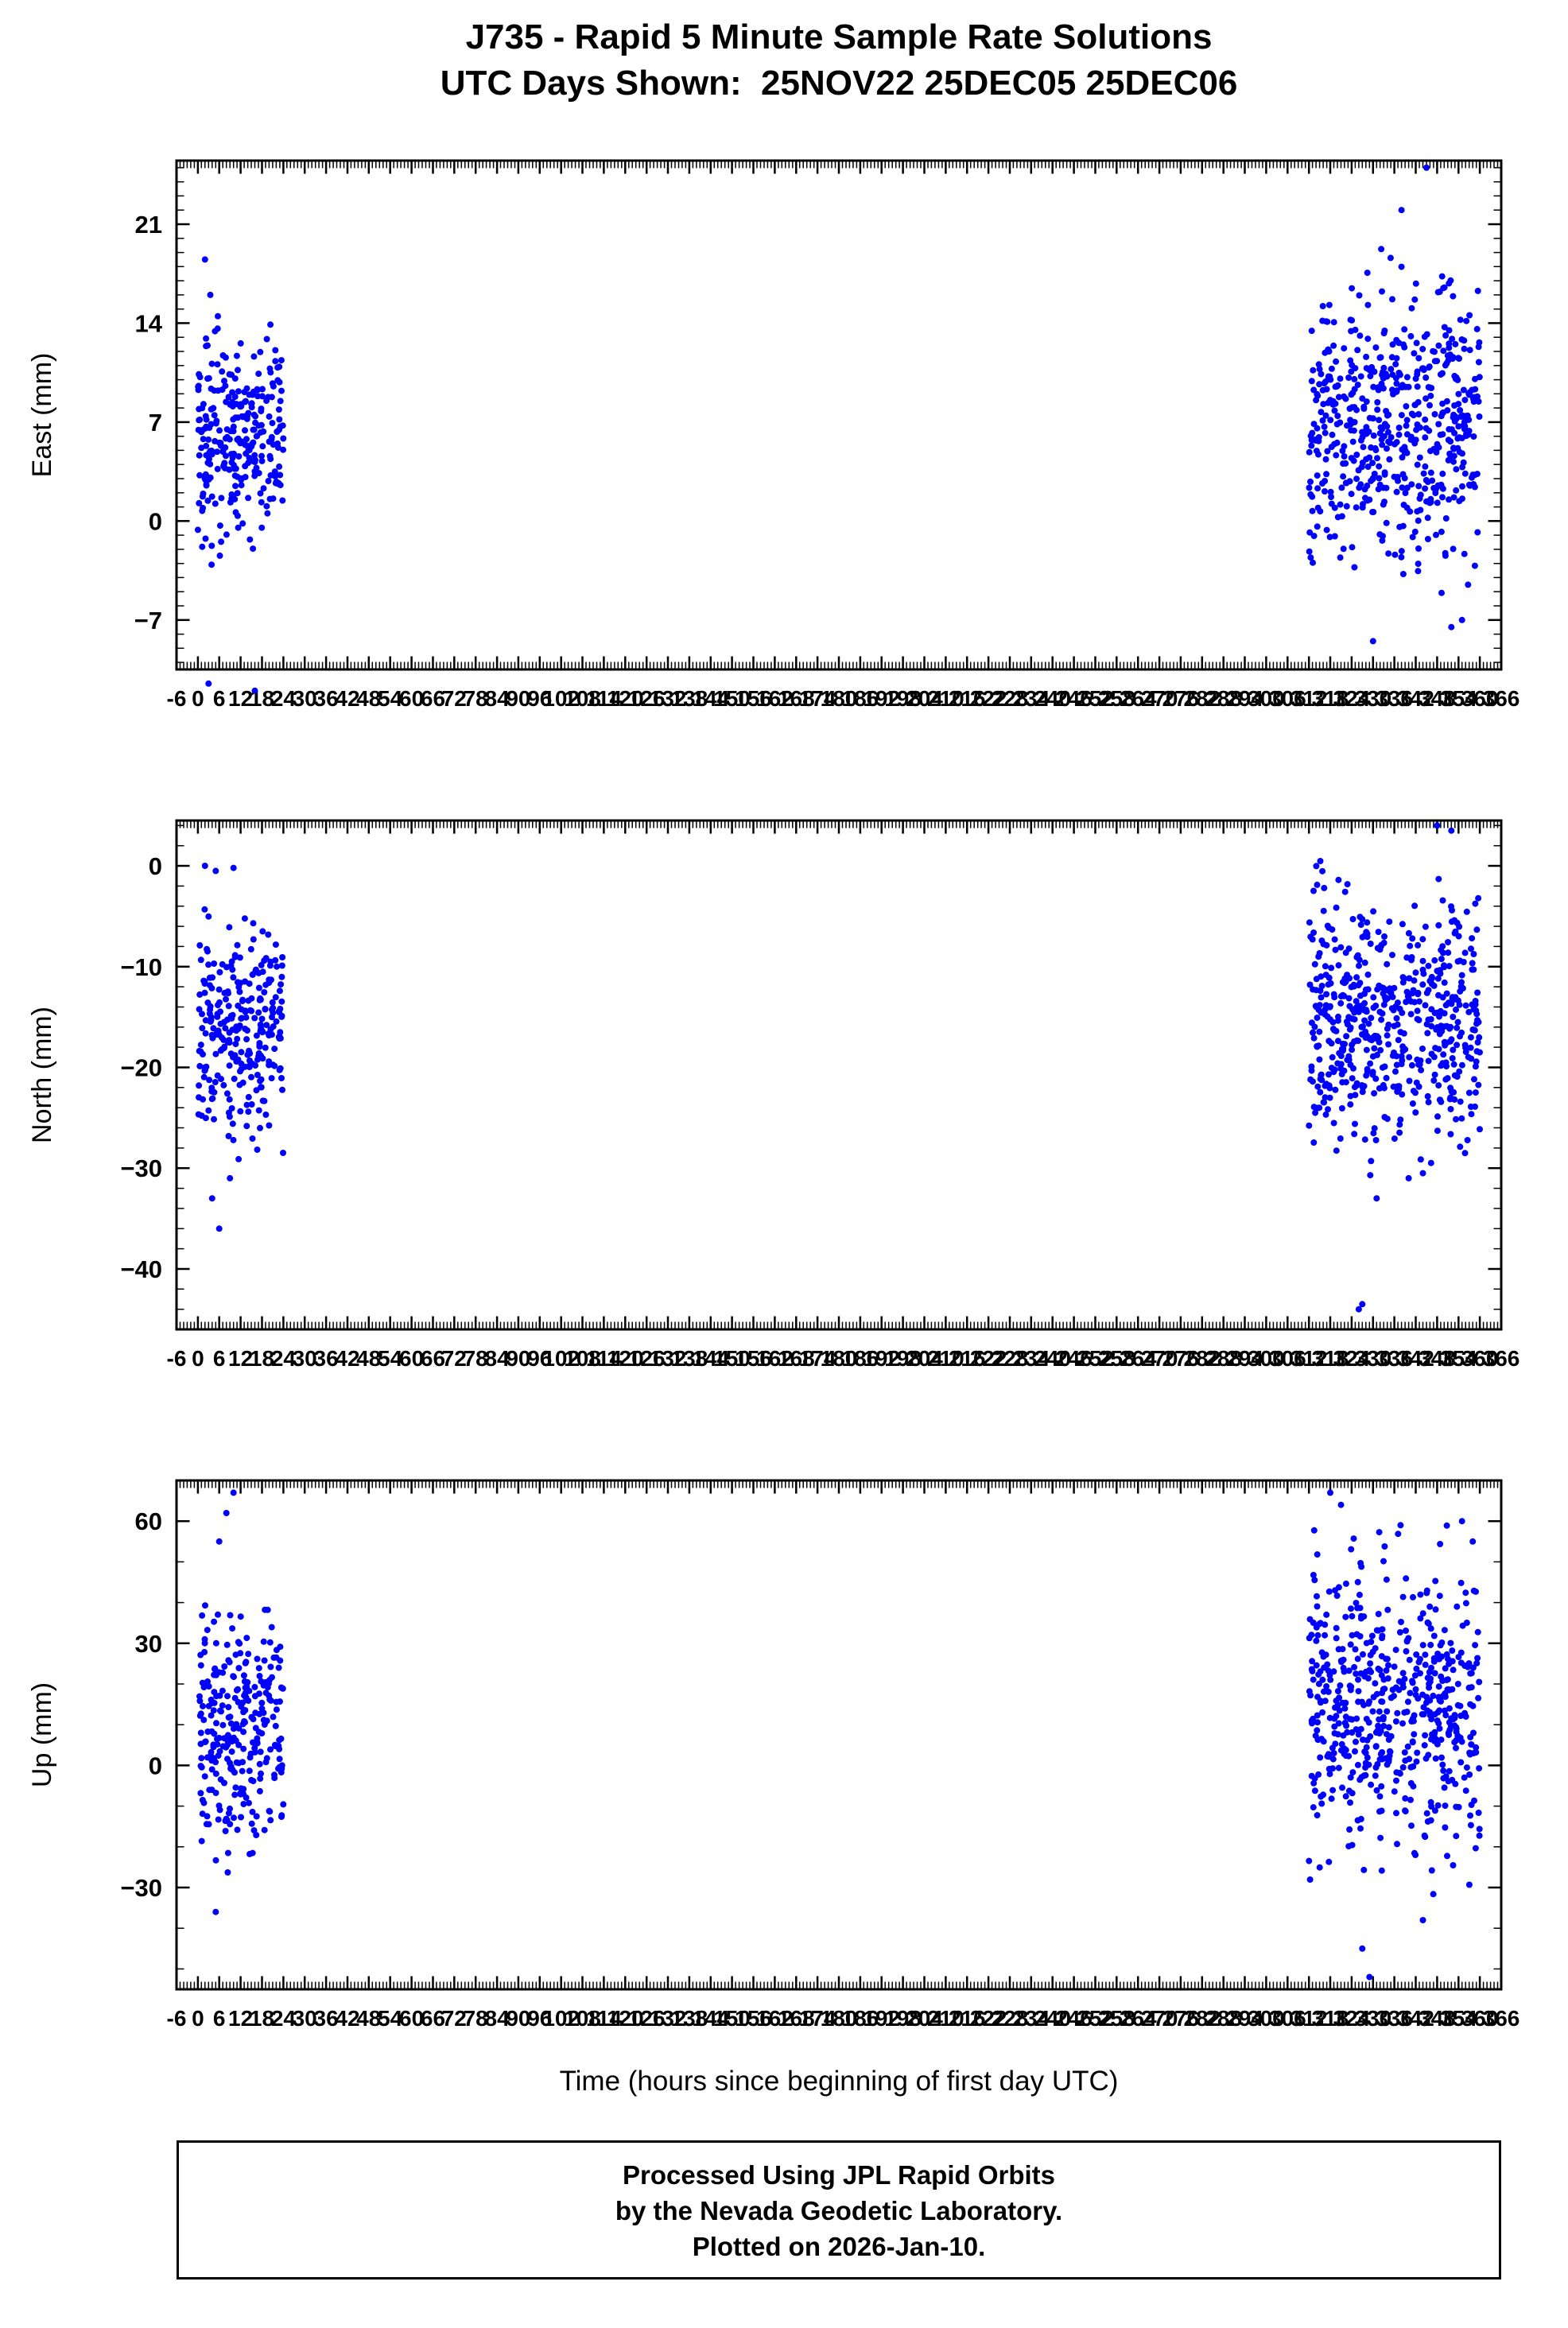 This screenshot has height=2328, width=1568. Describe the element at coordinates (1437, 1358) in the screenshot. I see `svg-text: 348` at that location.